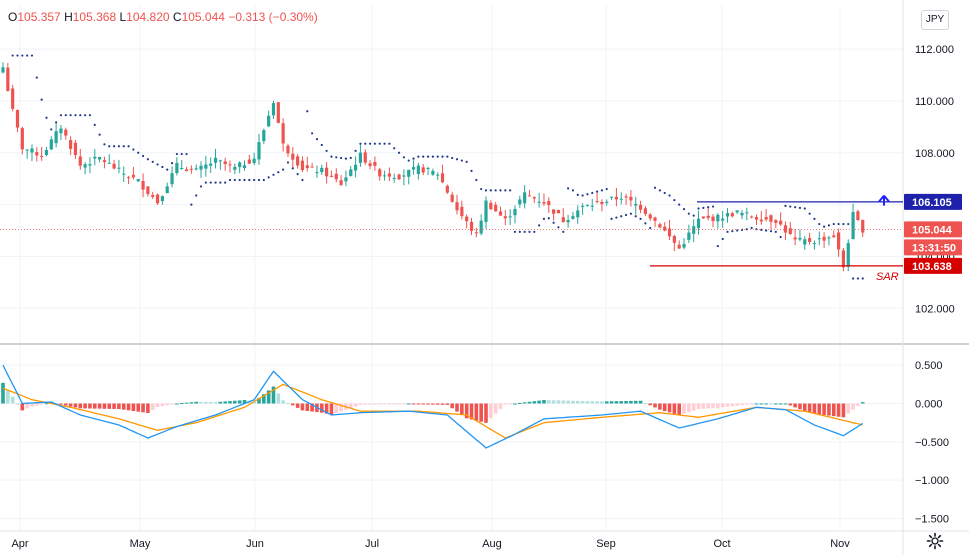 This screenshot has width=969, height=555. I want to click on low-value: 104.820, so click(148, 17).